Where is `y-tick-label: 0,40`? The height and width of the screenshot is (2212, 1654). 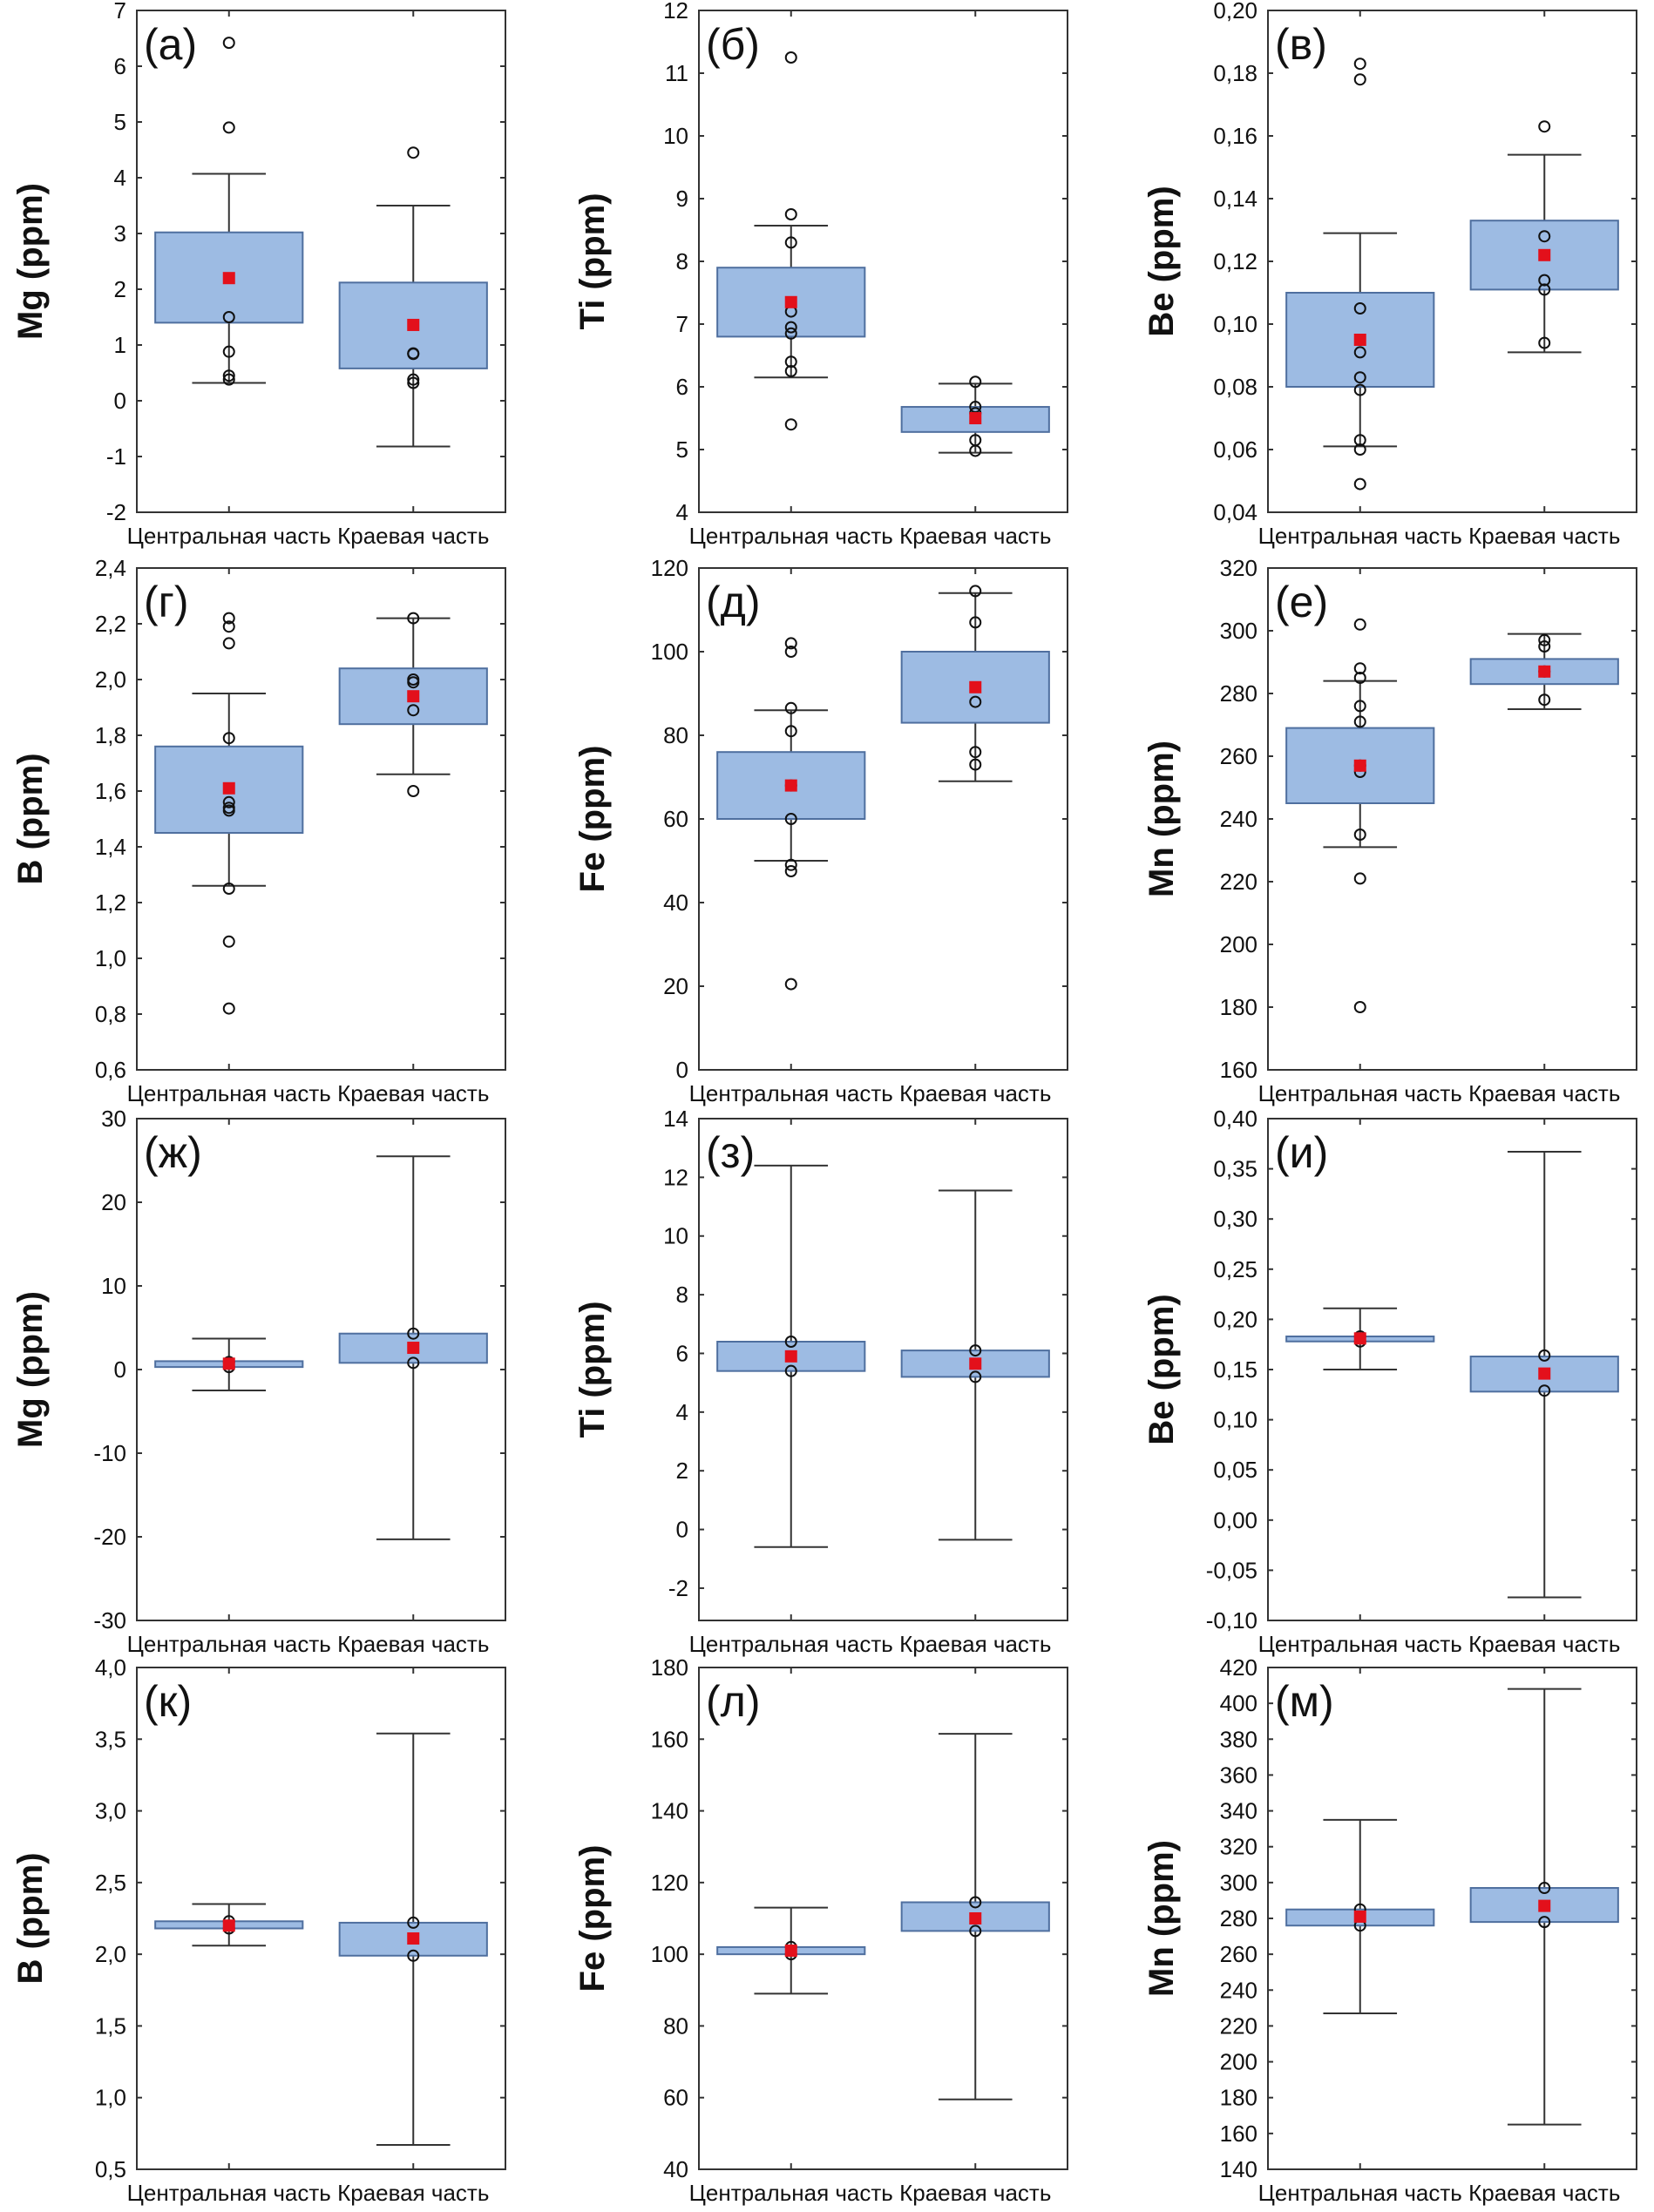
y-tick-label: 0,40 is located at coordinates (1235, 1120).